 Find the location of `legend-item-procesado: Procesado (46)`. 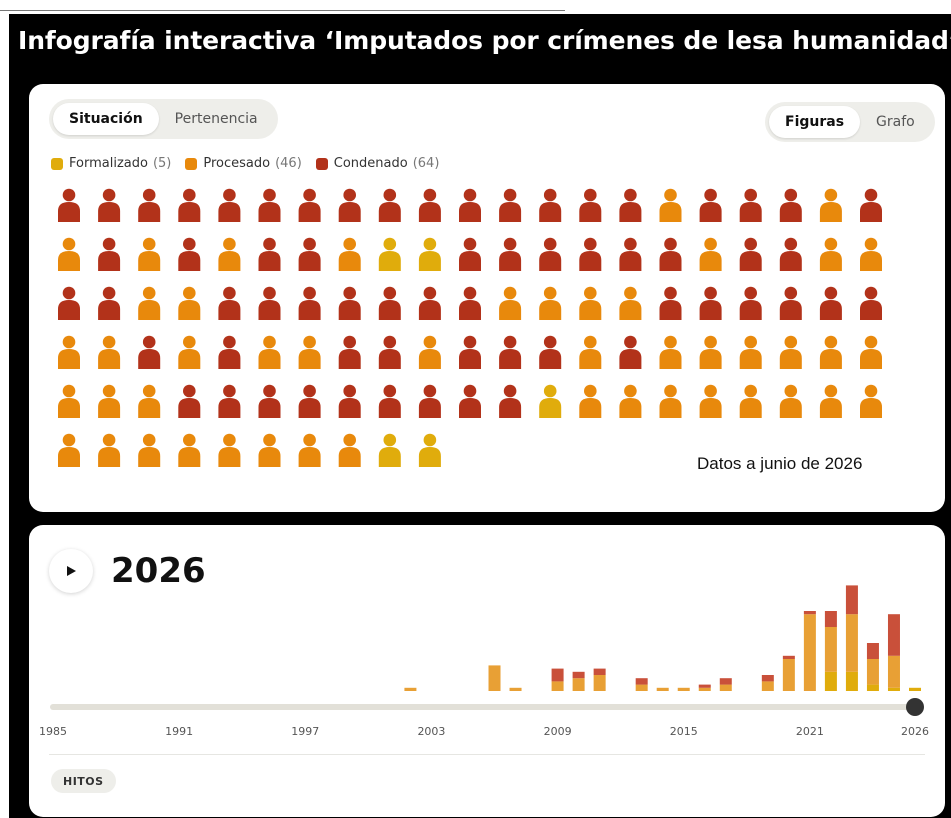

legend-item-procesado: Procesado (46) is located at coordinates (243, 163).